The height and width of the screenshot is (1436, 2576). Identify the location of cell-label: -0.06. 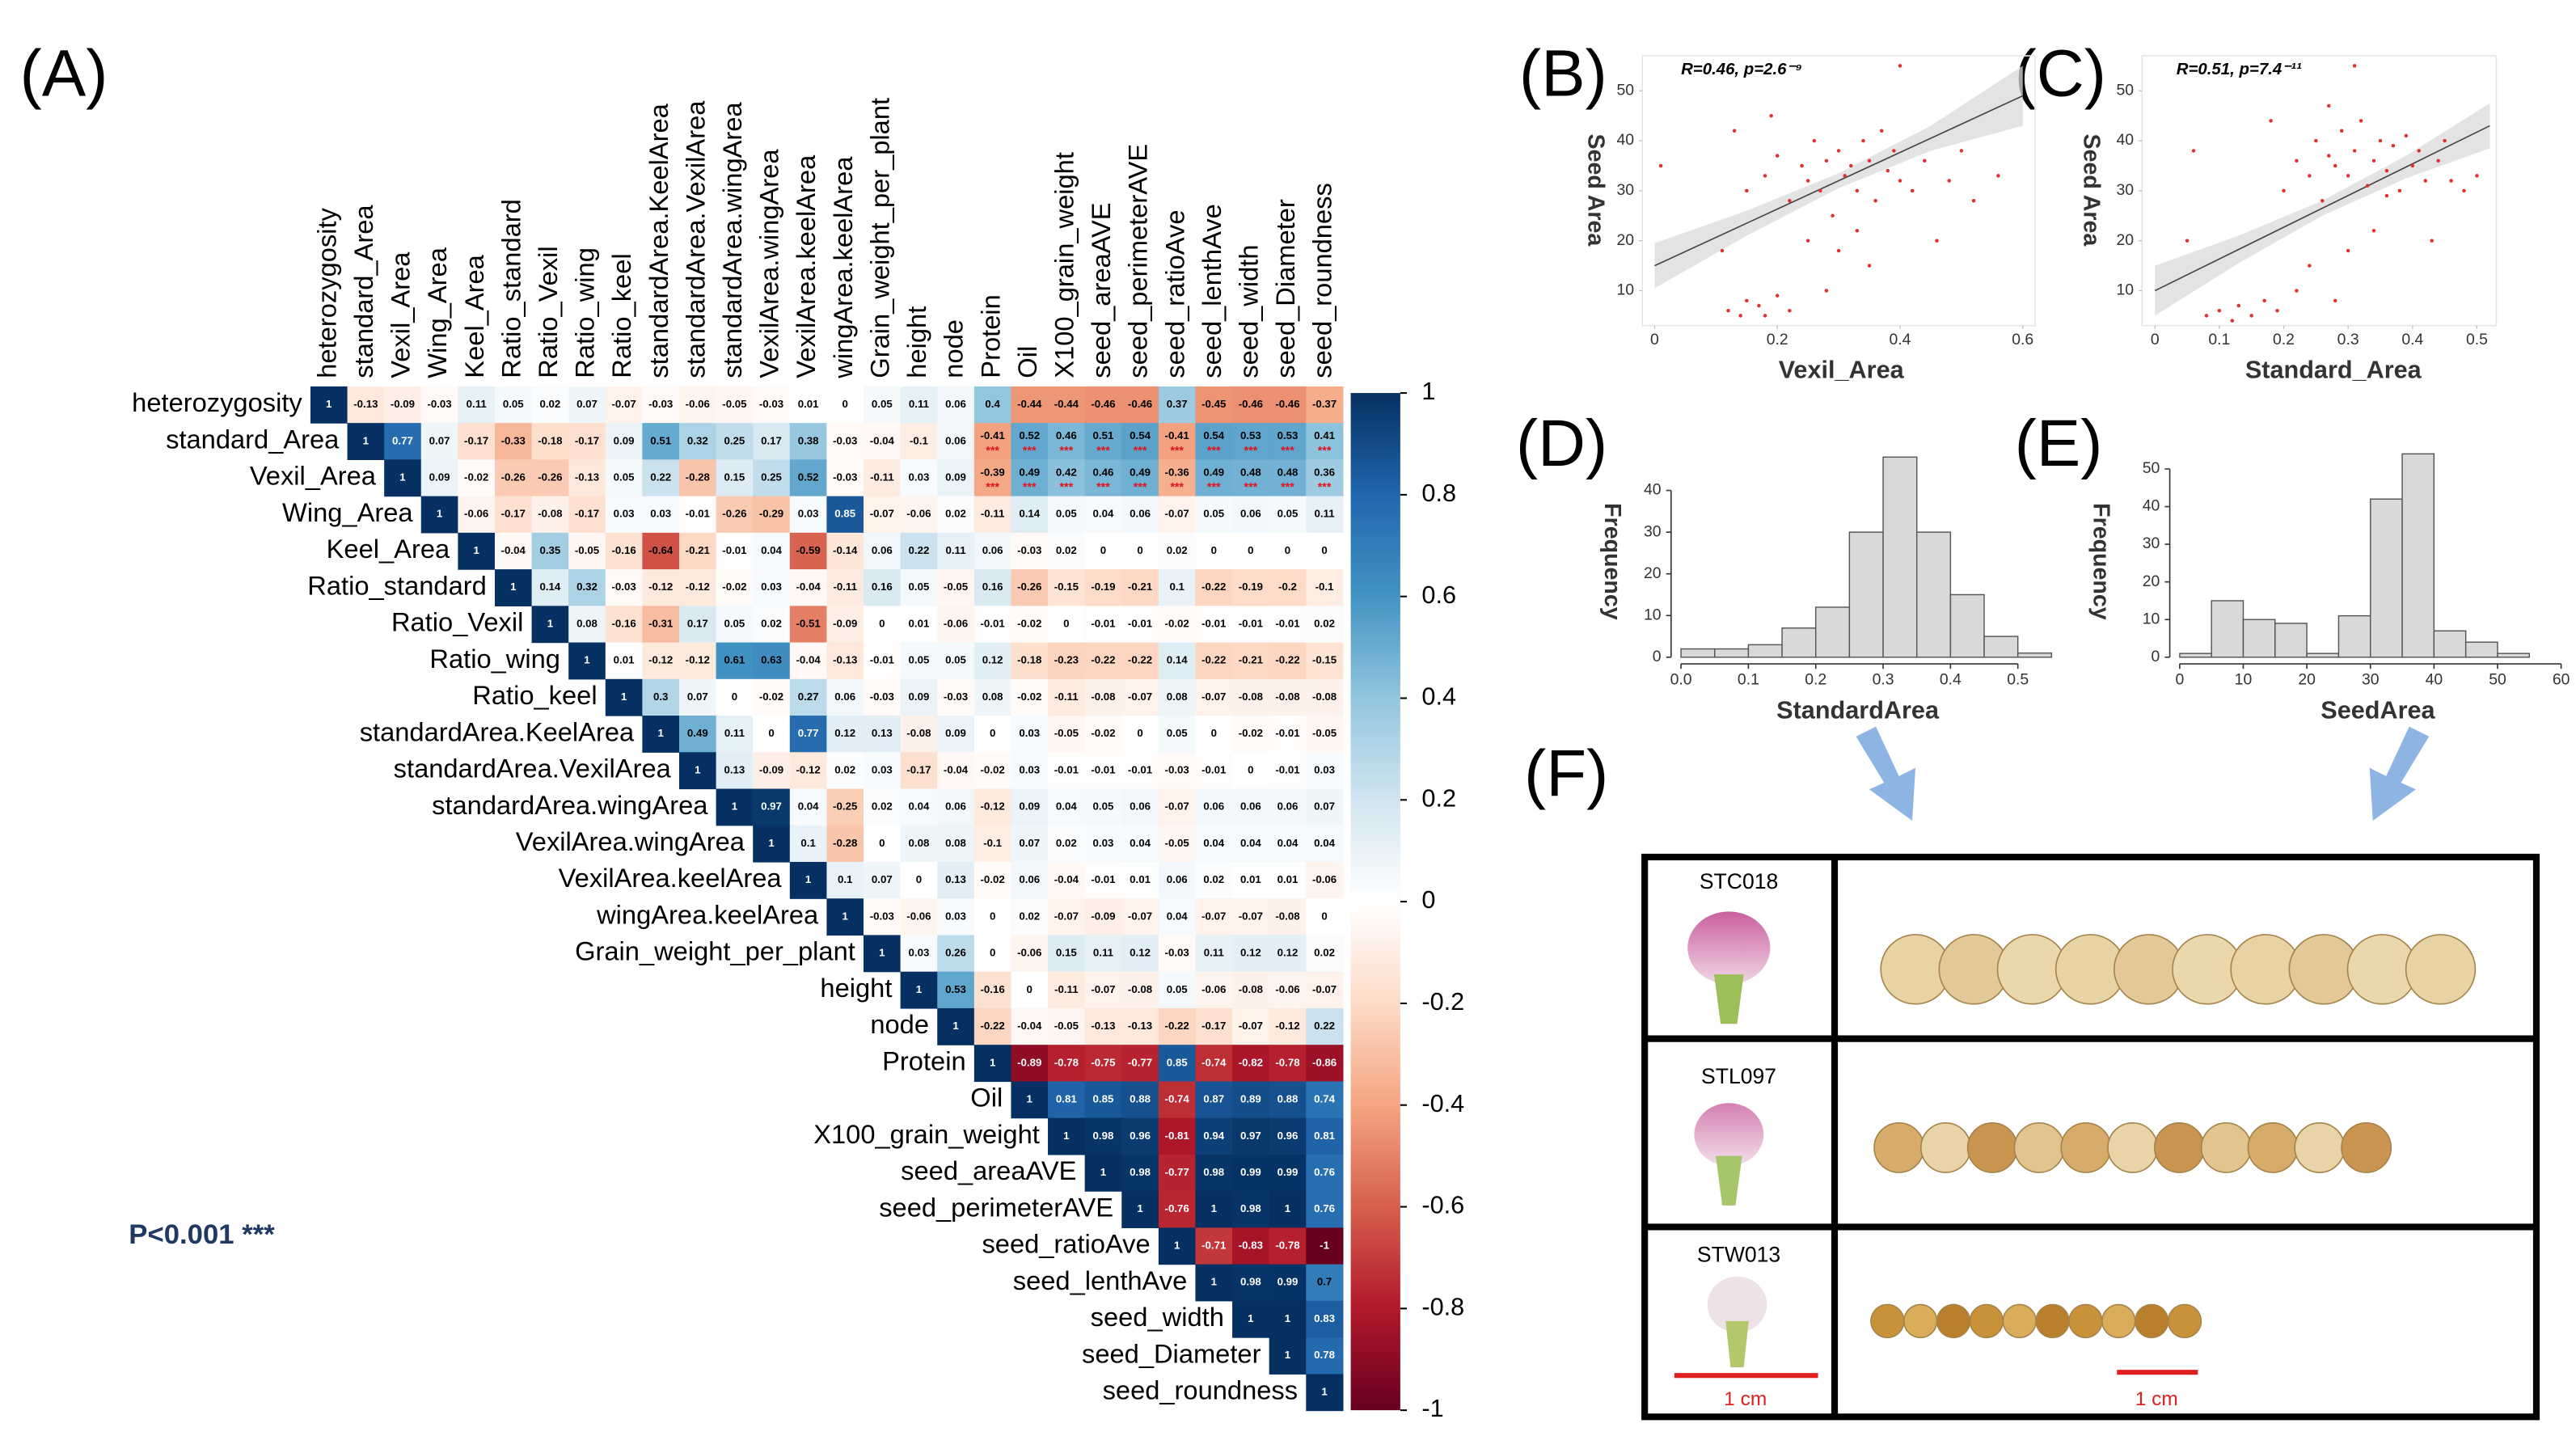
(956, 623).